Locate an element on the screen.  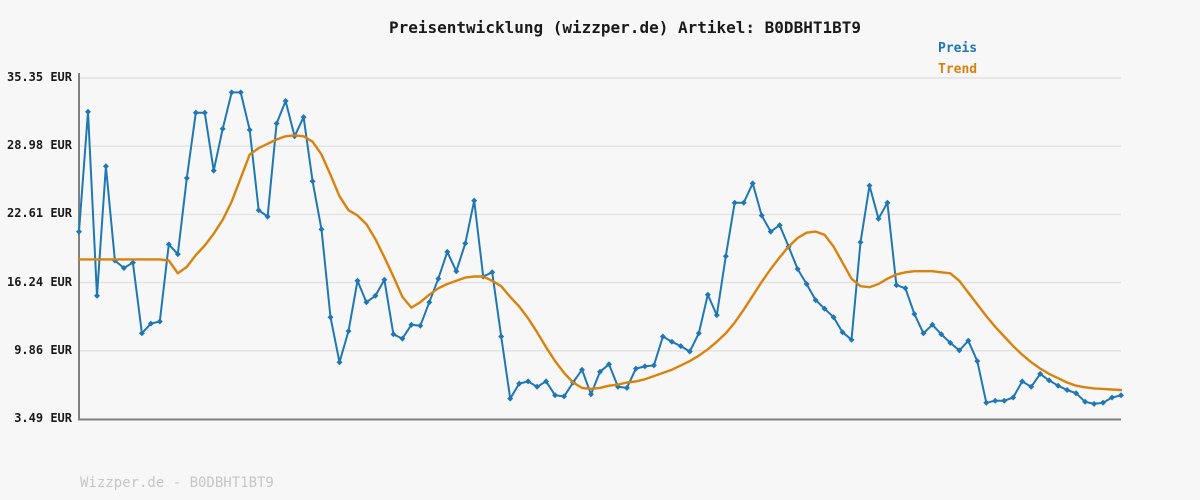
y-tick-label: 9.86 EUR is located at coordinates (43, 350).